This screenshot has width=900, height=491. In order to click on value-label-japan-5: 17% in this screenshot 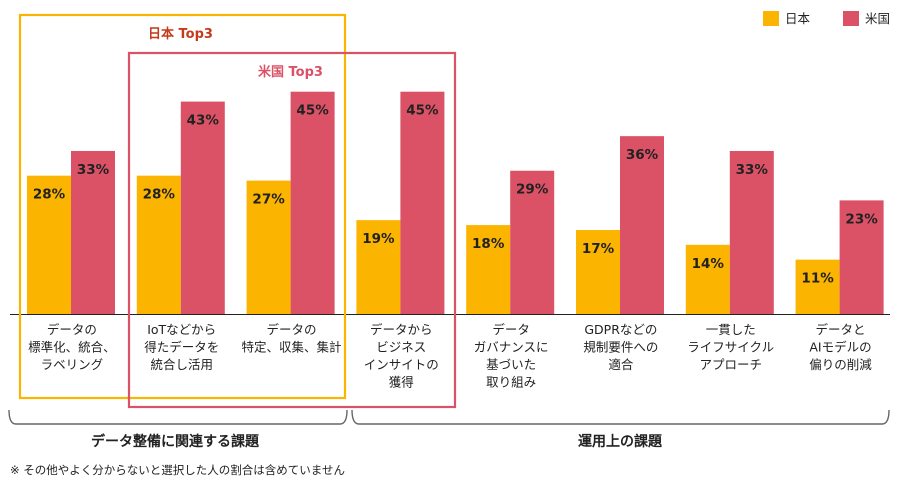, I will do `click(598, 249)`.